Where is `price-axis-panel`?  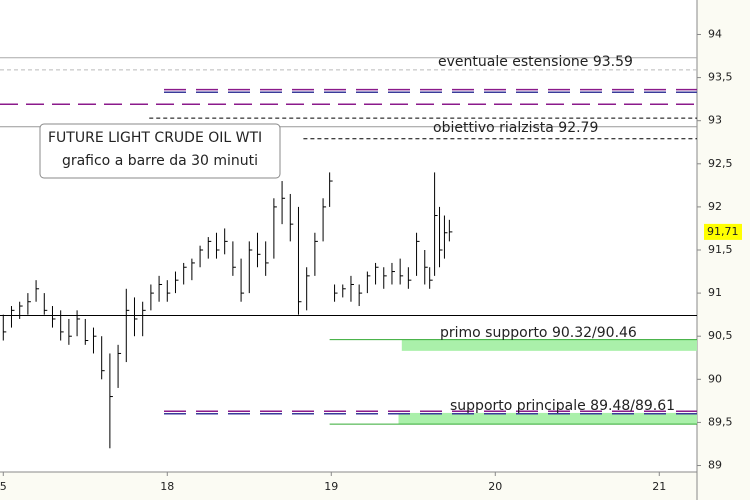 price-axis-panel is located at coordinates (723, 250).